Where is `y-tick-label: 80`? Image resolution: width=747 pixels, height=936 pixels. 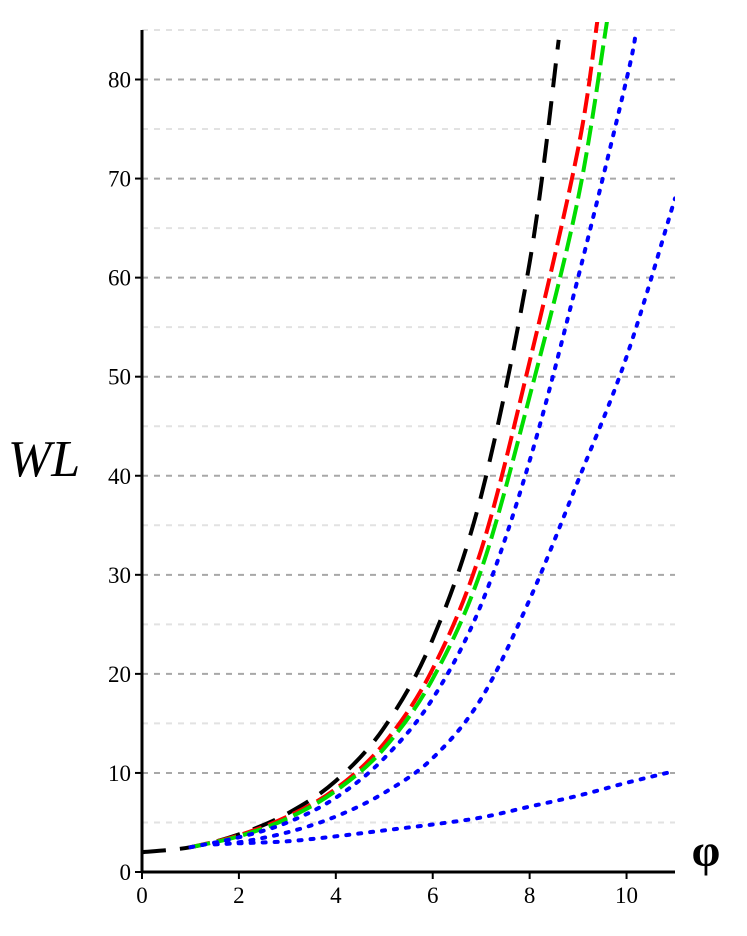
y-tick-label: 80 is located at coordinates (119, 80).